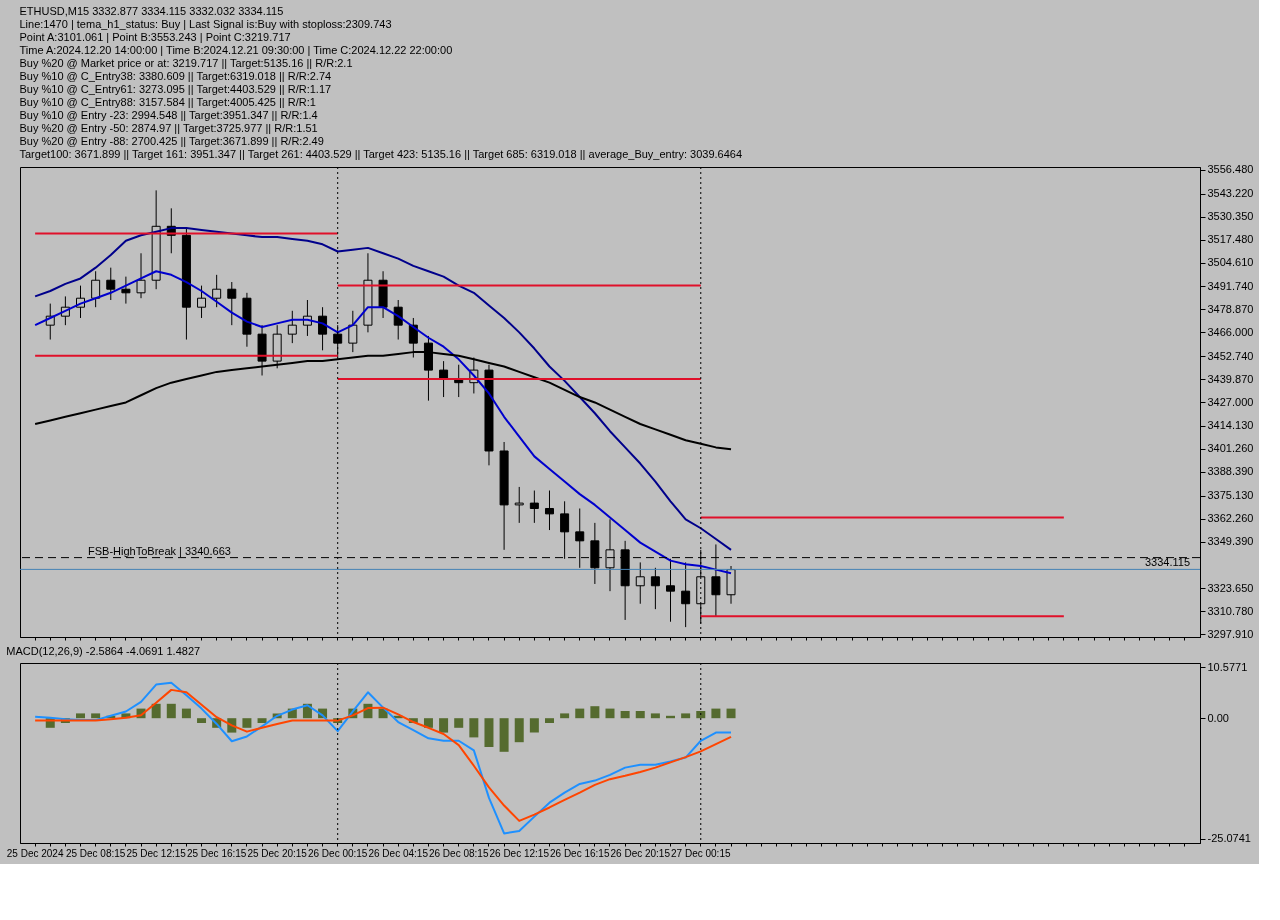 This screenshot has height=920, width=1280. What do you see at coordinates (1230, 471) in the screenshot?
I see `y-tick-label: 3388.390` at bounding box center [1230, 471].